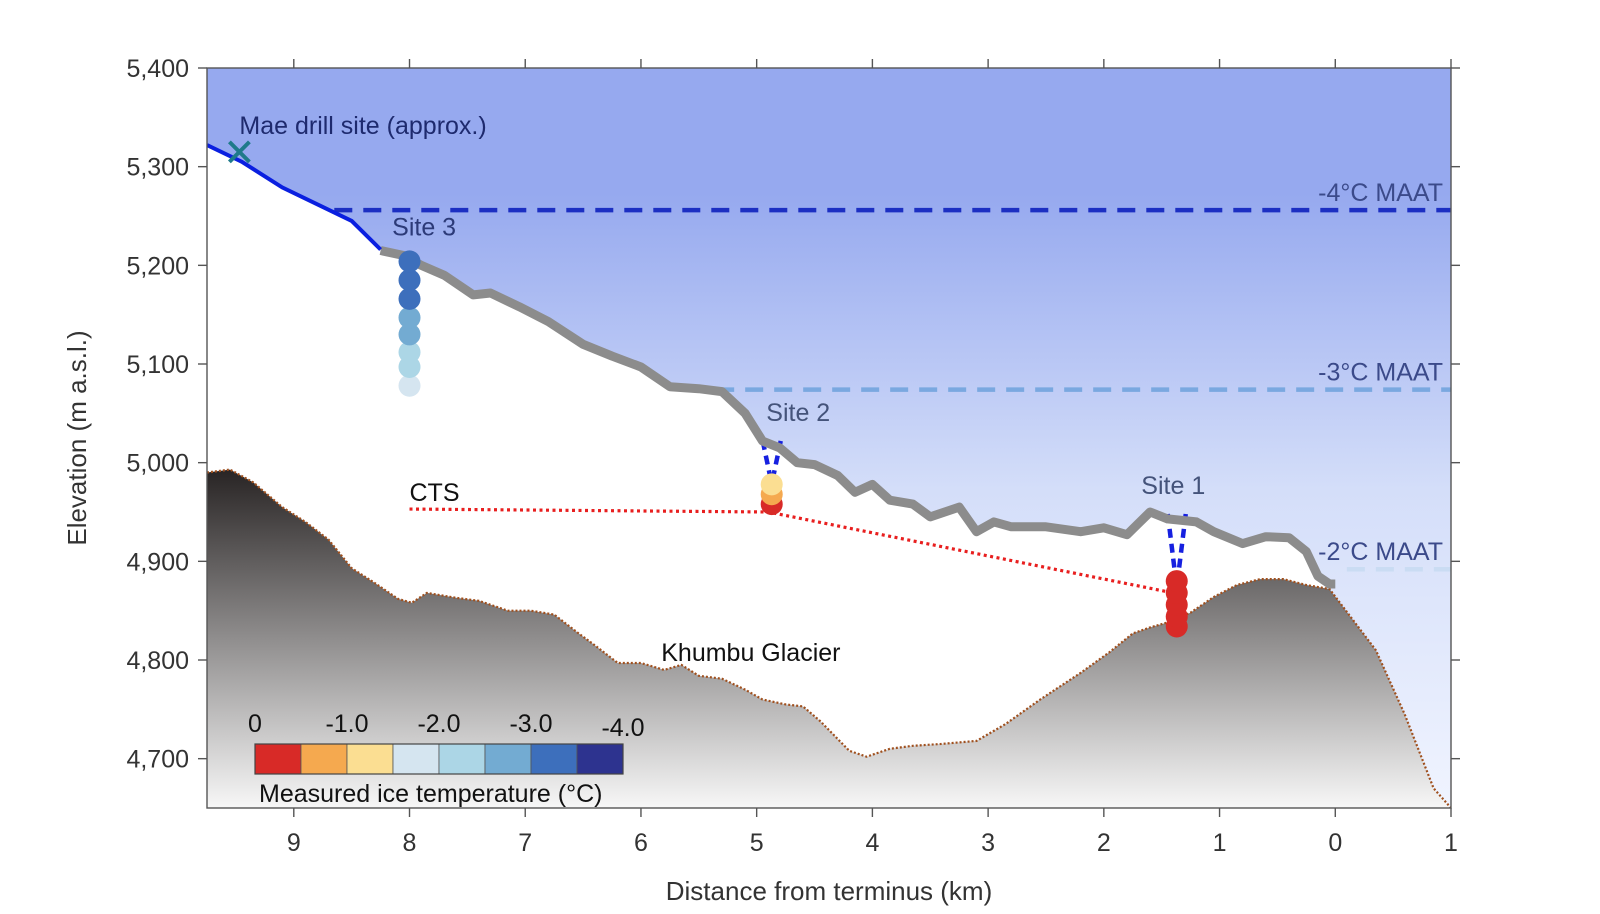  What do you see at coordinates (157, 266) in the screenshot?
I see `y-tick-label: 5,200` at bounding box center [157, 266].